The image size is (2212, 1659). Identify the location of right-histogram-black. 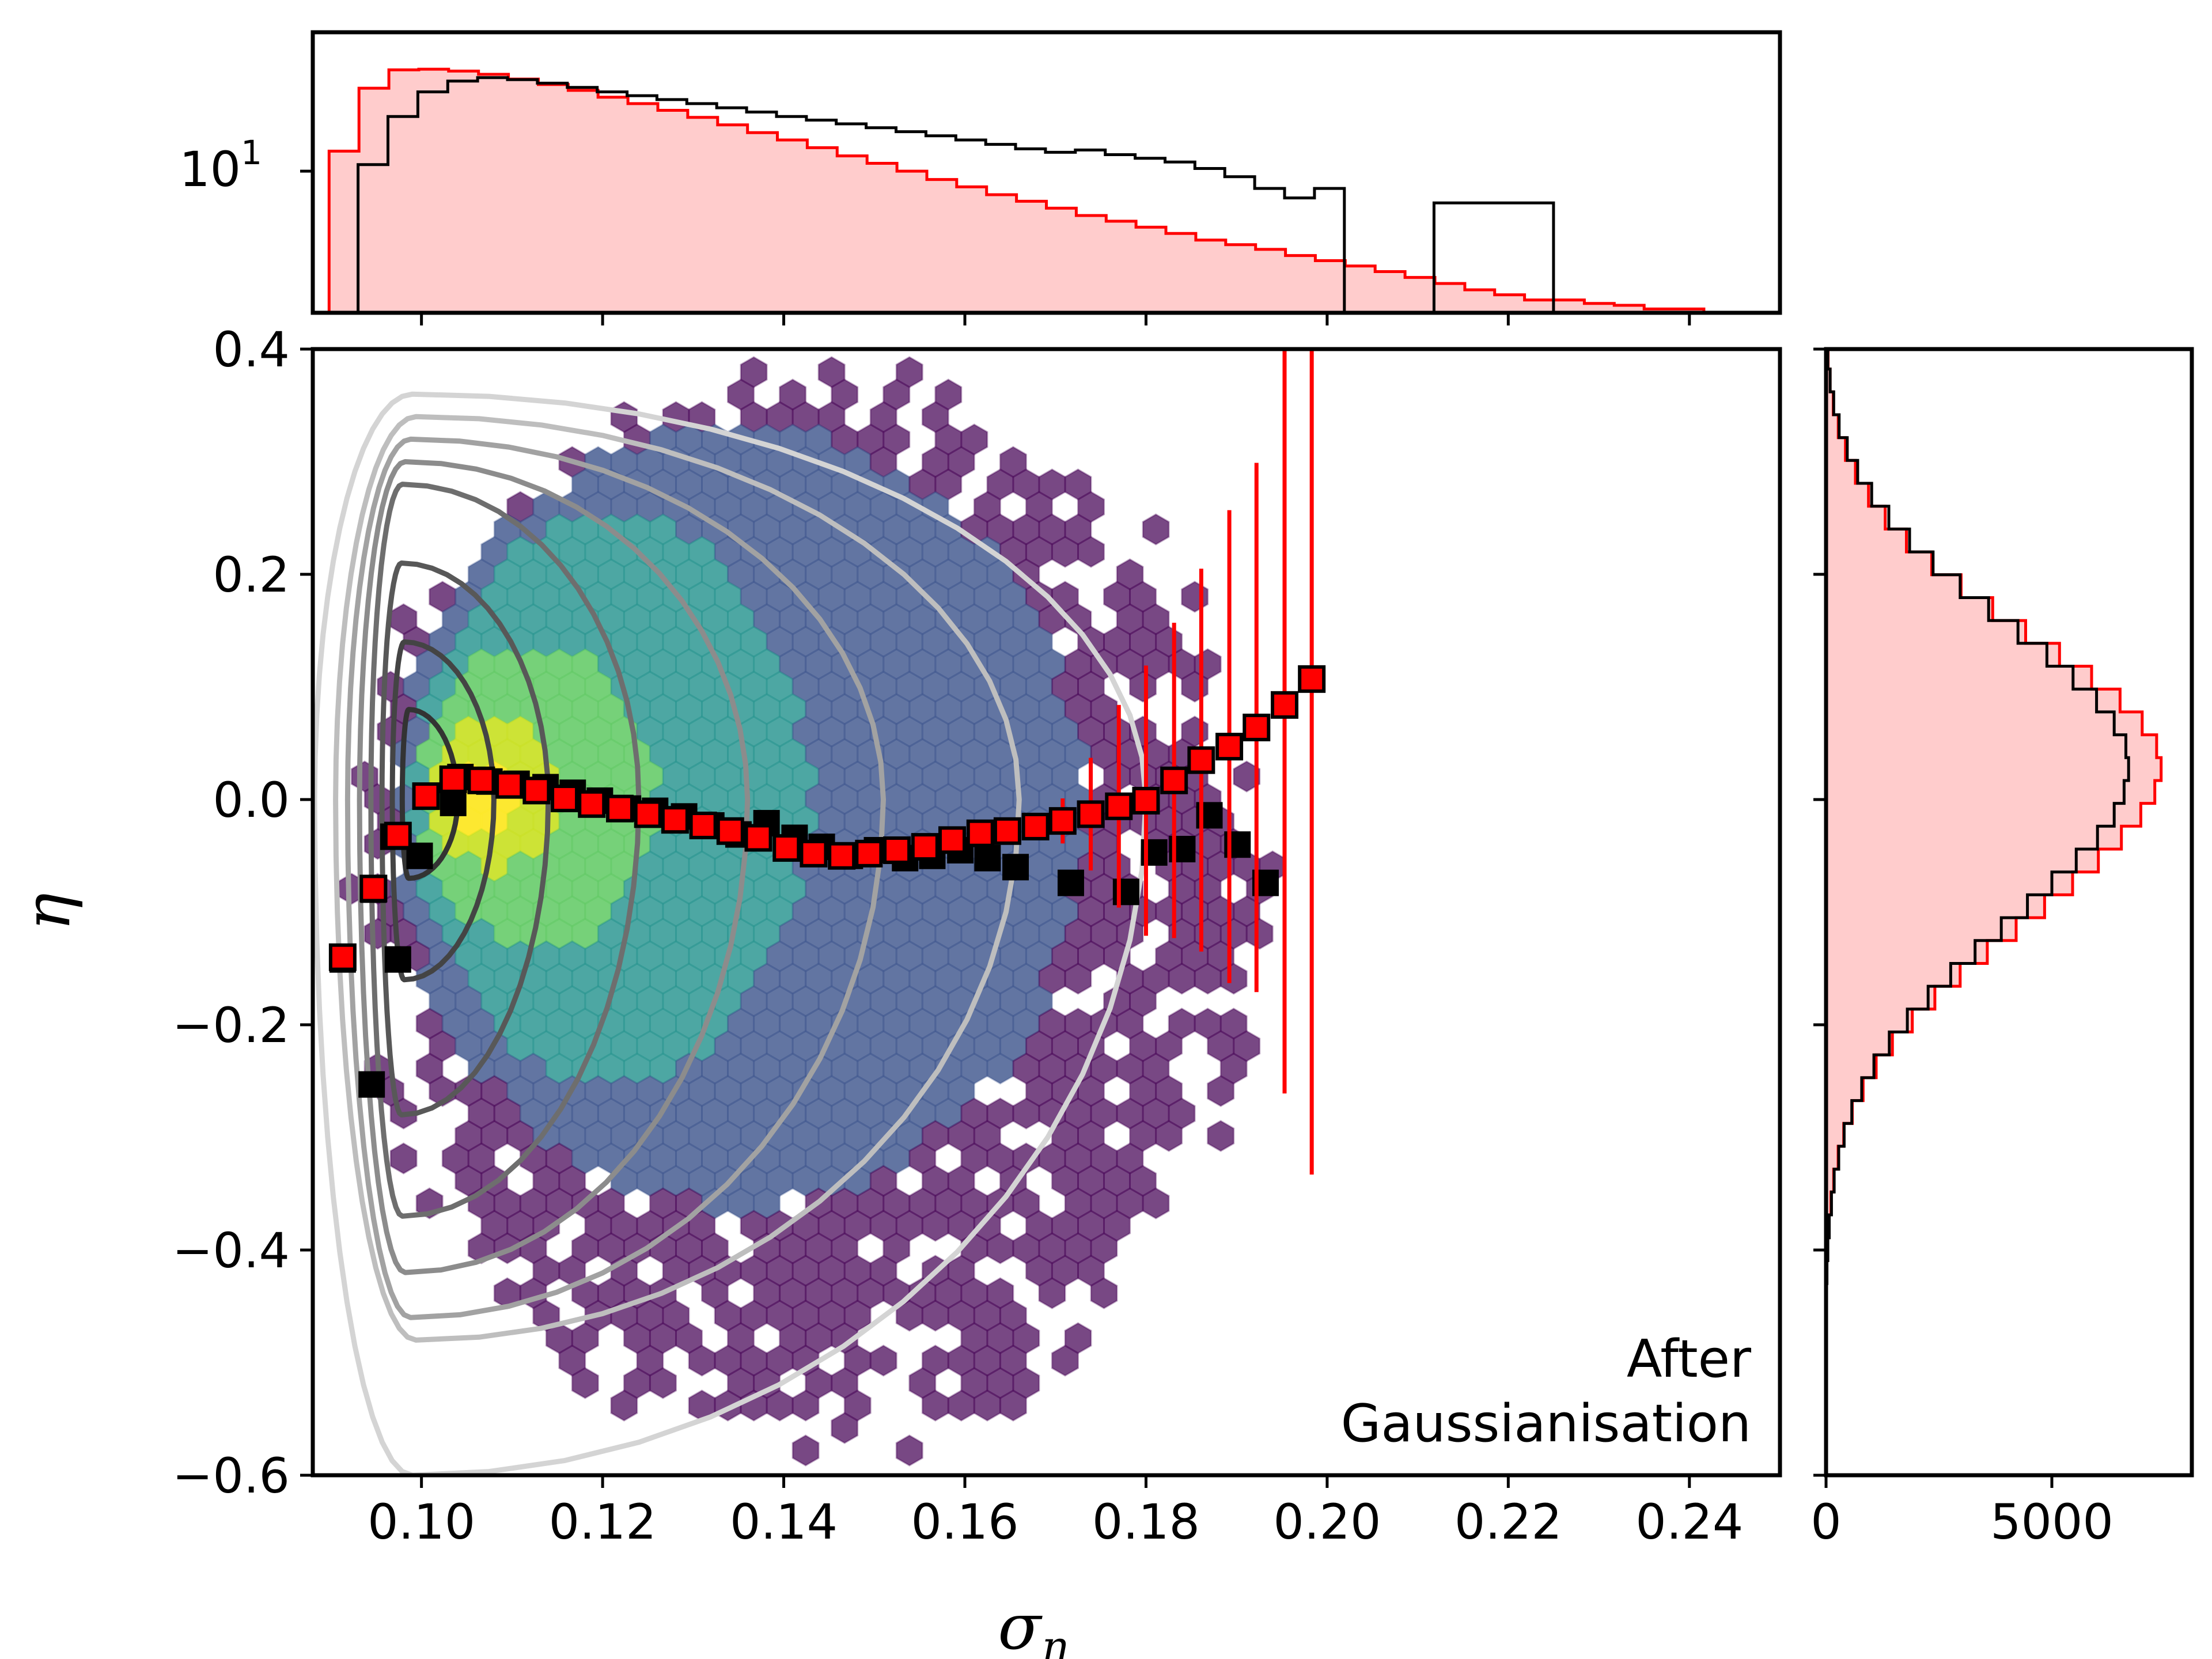
(1978, 828).